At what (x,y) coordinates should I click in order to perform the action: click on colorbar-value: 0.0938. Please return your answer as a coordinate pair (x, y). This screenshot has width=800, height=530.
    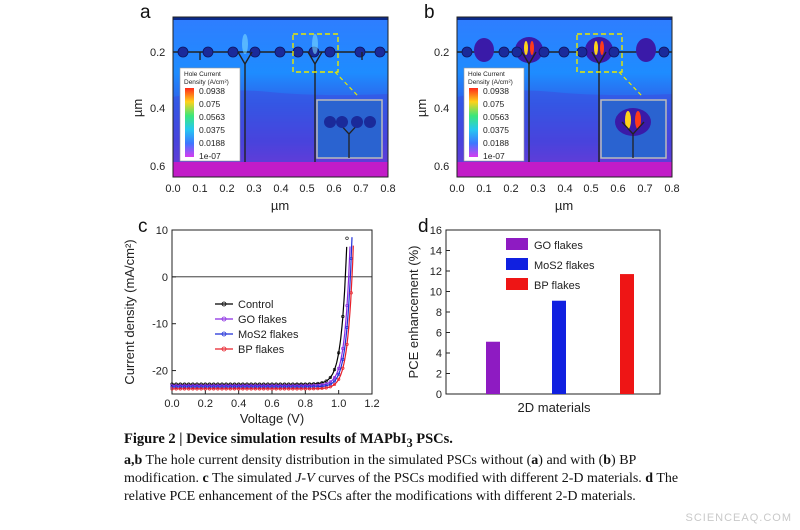
    Looking at the image, I should click on (496, 91).